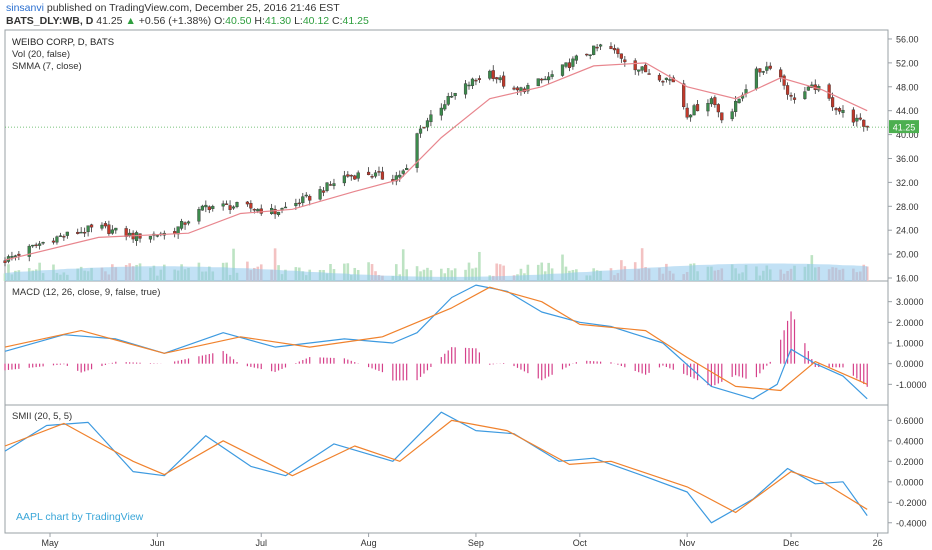 This screenshot has width=932, height=550. I want to click on price-tick-label: 24.00, so click(907, 231).